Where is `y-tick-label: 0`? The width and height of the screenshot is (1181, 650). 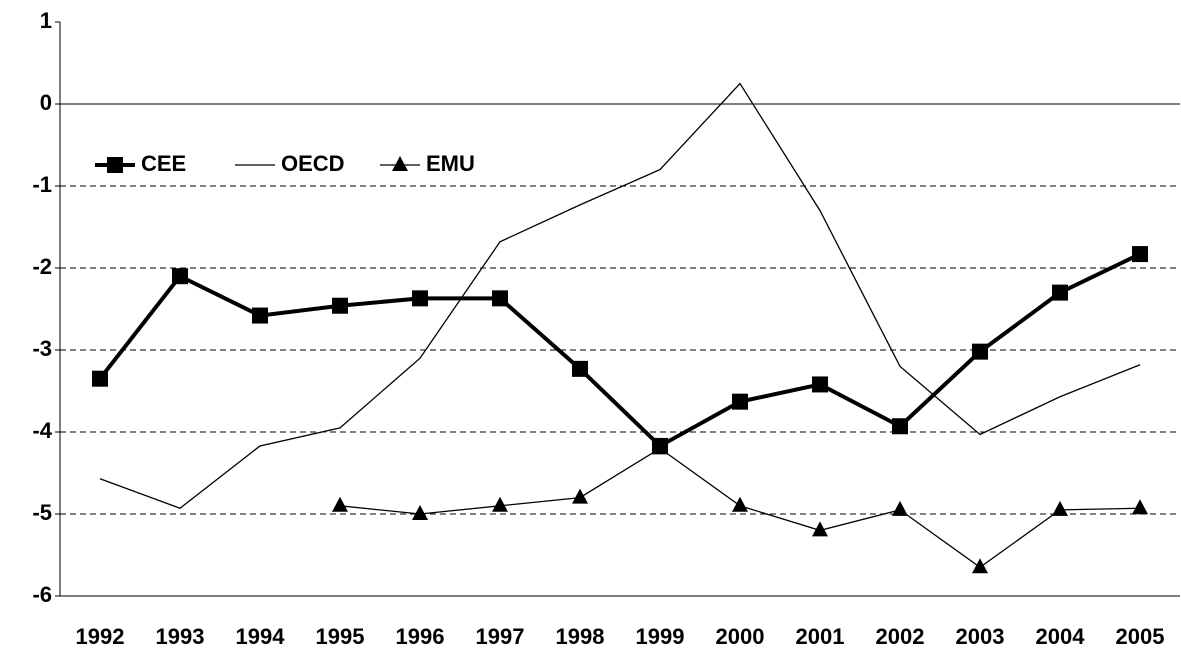
y-tick-label: 0 is located at coordinates (46, 102).